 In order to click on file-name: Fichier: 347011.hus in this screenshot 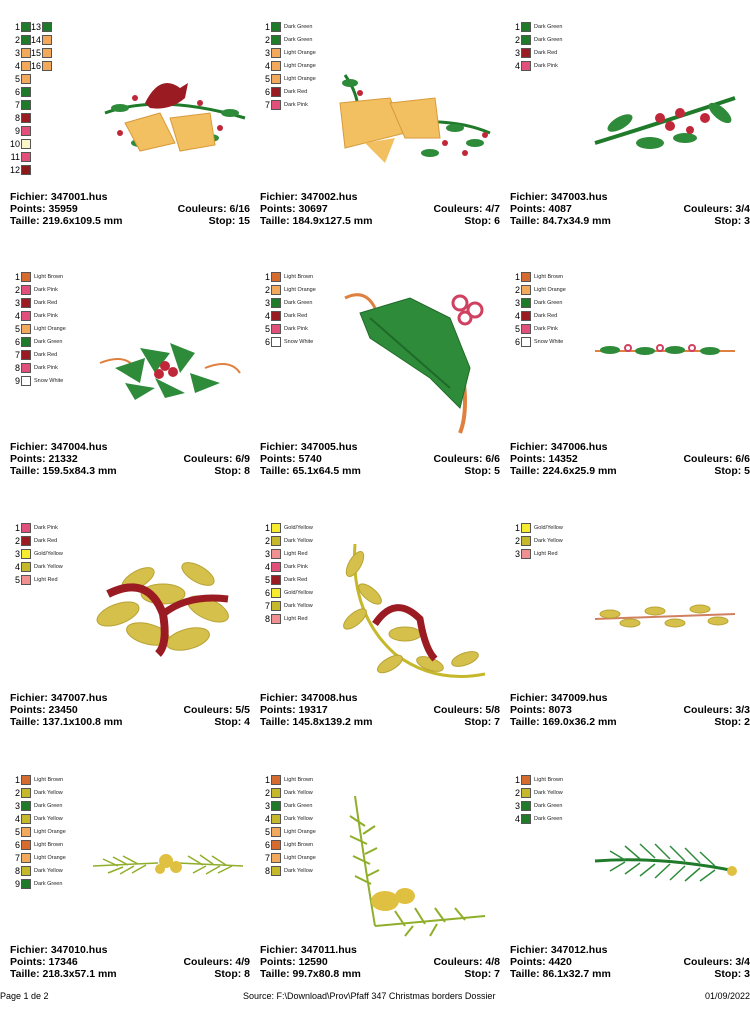, I will do `click(308, 950)`.